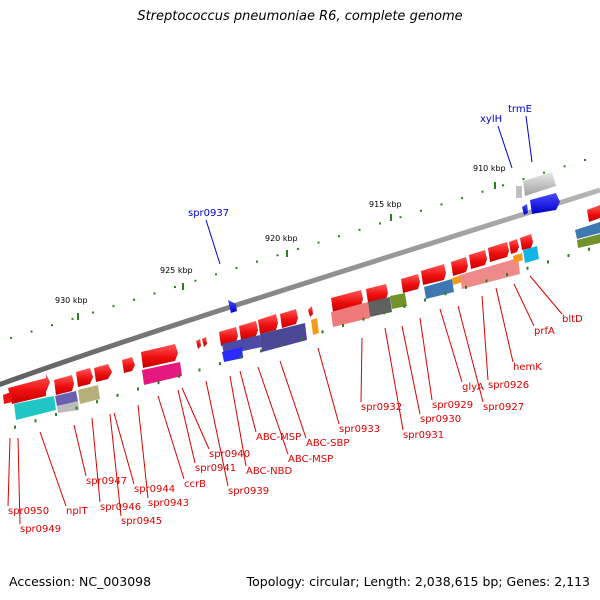 This screenshot has height=600, width=600. Describe the element at coordinates (215, 468) in the screenshot. I see `gene-label-spr0941: spr0941` at that location.